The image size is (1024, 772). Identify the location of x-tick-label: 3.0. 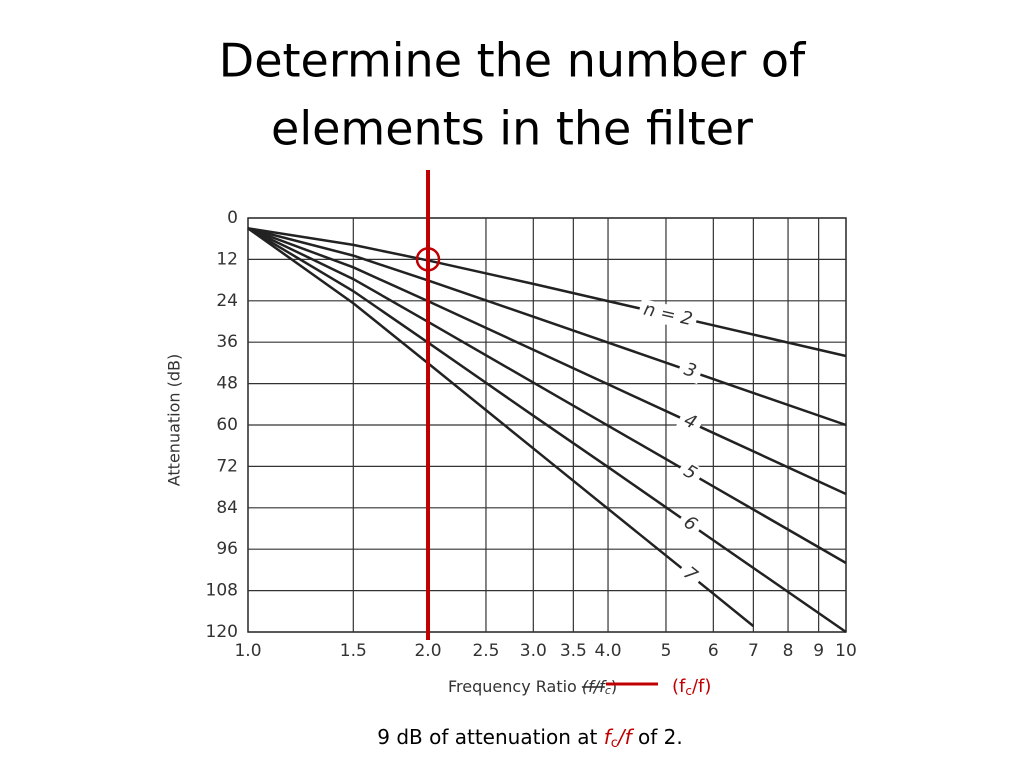
(533, 651).